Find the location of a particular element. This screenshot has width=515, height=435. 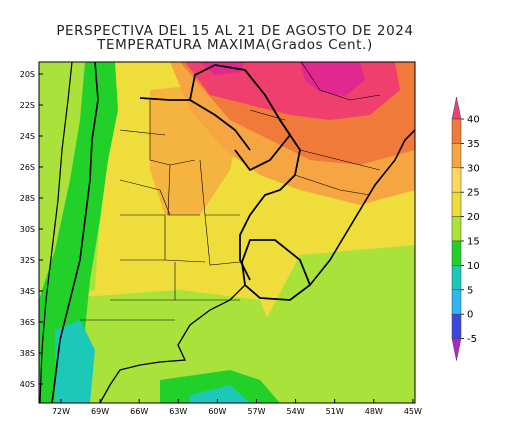

argentina-coast is located at coordinates (172, 343).